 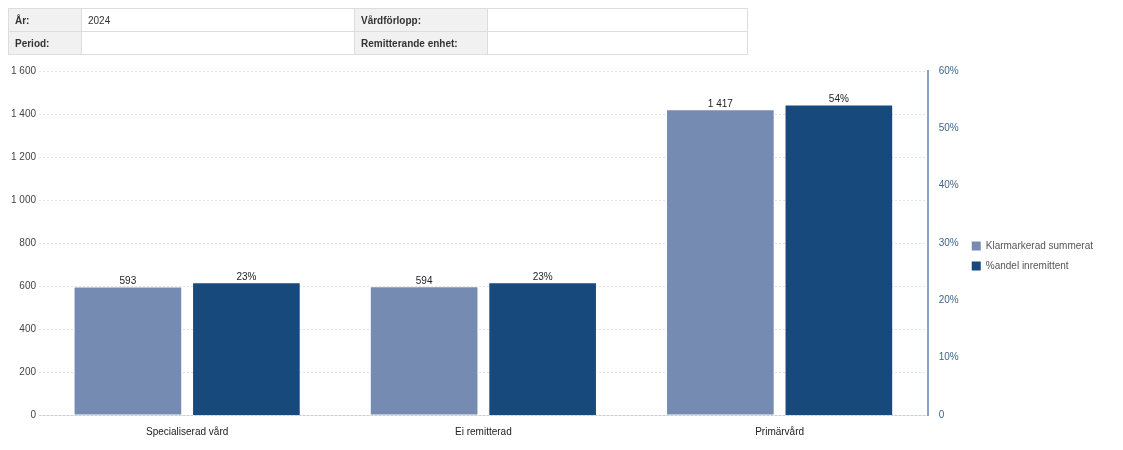 What do you see at coordinates (948, 242) in the screenshot?
I see `y2-tick-label: 30%` at bounding box center [948, 242].